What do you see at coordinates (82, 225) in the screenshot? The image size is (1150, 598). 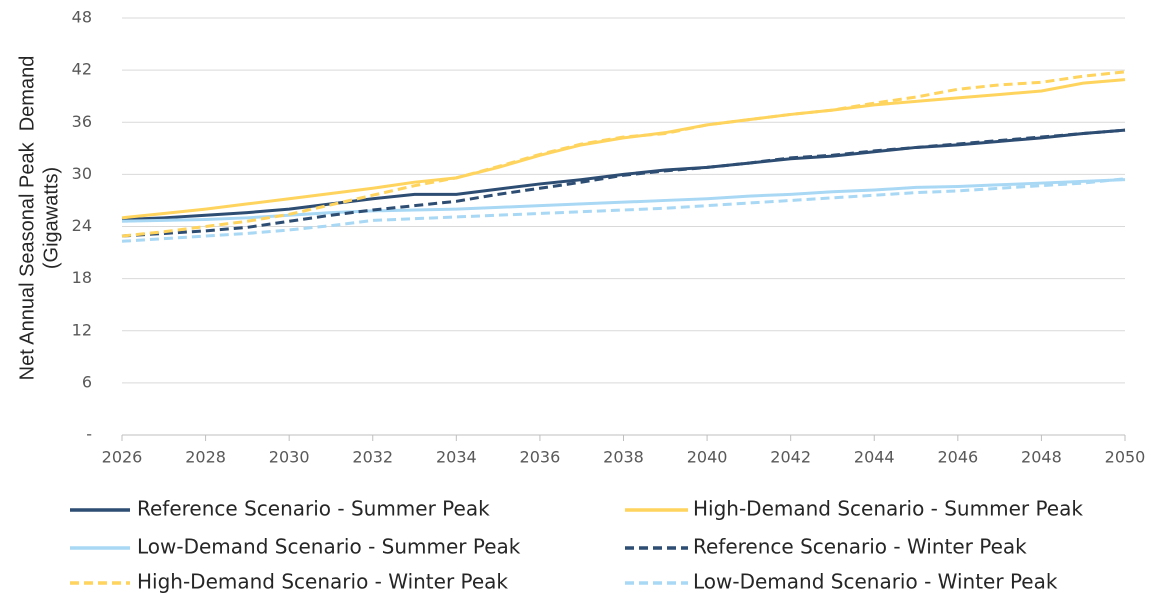 I see `y-tick-label: 24` at bounding box center [82, 225].